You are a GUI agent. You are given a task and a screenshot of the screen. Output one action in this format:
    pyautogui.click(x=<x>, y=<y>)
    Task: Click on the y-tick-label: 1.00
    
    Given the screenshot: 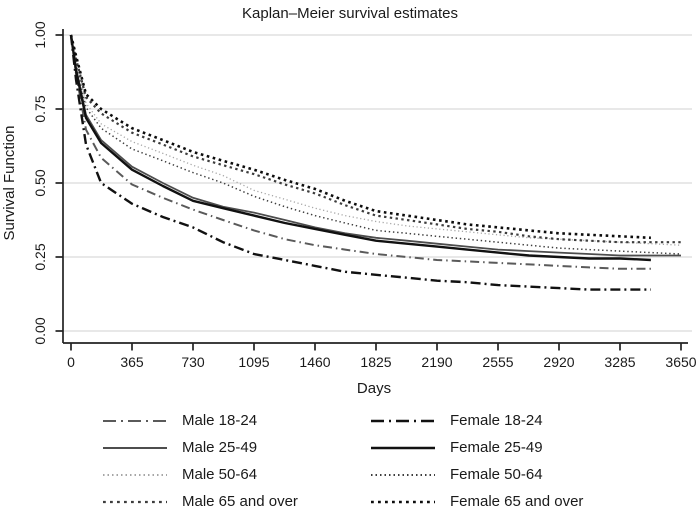 What is the action you would take?
    pyautogui.click(x=40, y=34)
    